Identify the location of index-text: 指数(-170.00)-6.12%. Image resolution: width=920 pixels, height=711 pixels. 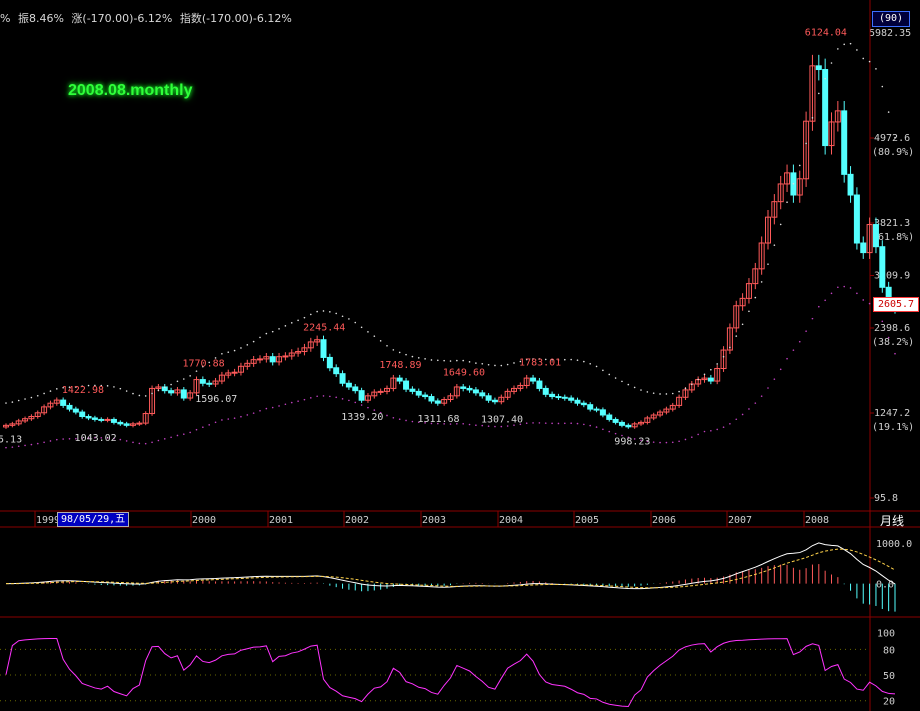
(235, 18).